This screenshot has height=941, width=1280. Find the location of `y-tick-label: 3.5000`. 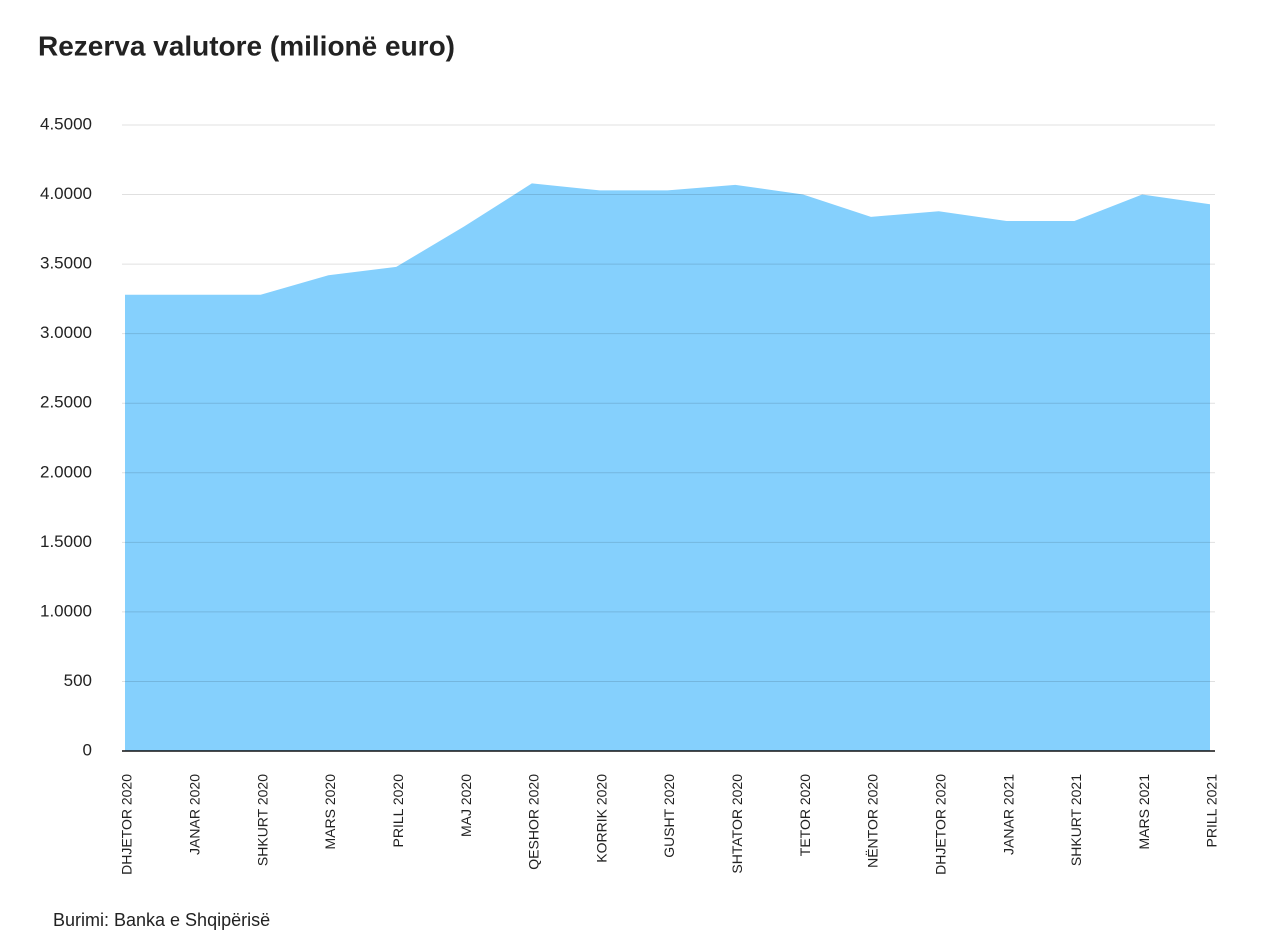

y-tick-label: 3.5000 is located at coordinates (66, 263).